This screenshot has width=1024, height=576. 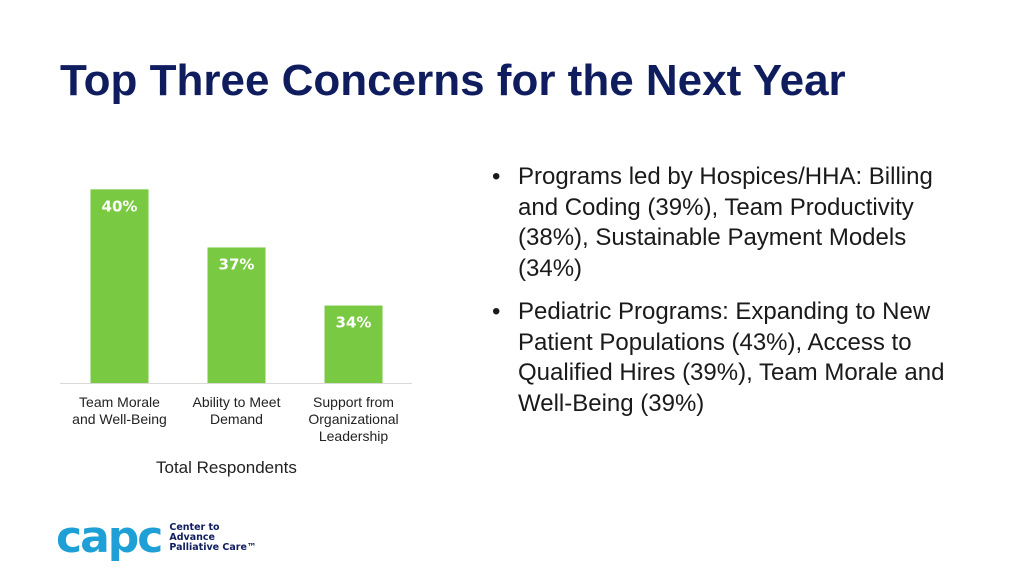 I want to click on bar-chart: 40% 37% 34%, so click(x=240, y=270).